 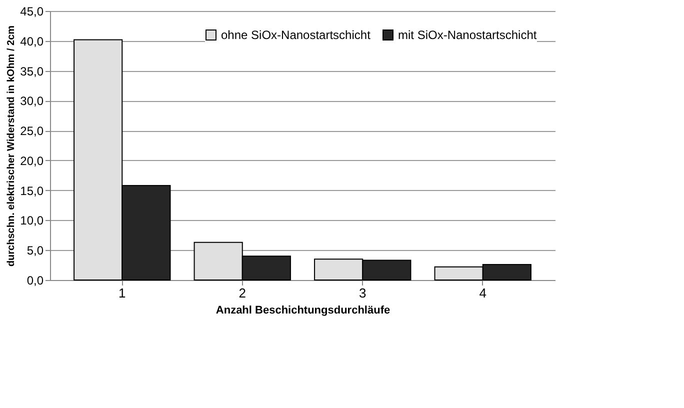 I want to click on legend-label: mit SiOx-Nanostartschicht, so click(x=468, y=35).